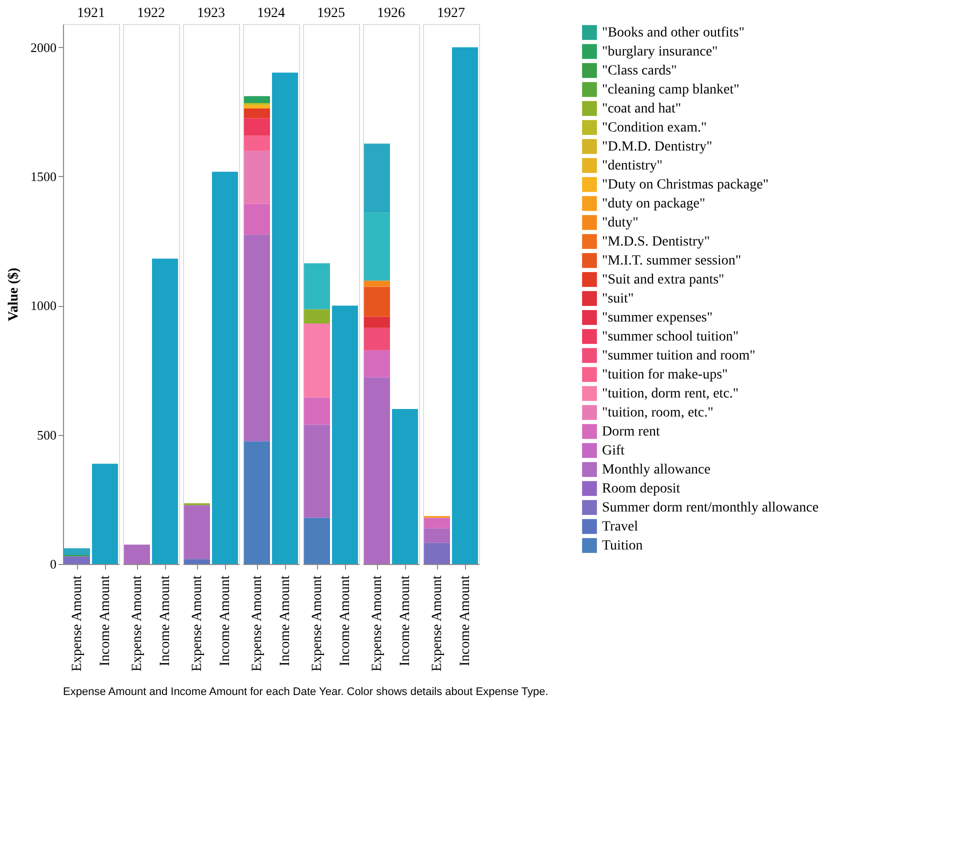 This screenshot has width=953, height=863. I want to click on legend-label: "M.I.T. summer session", so click(672, 261).